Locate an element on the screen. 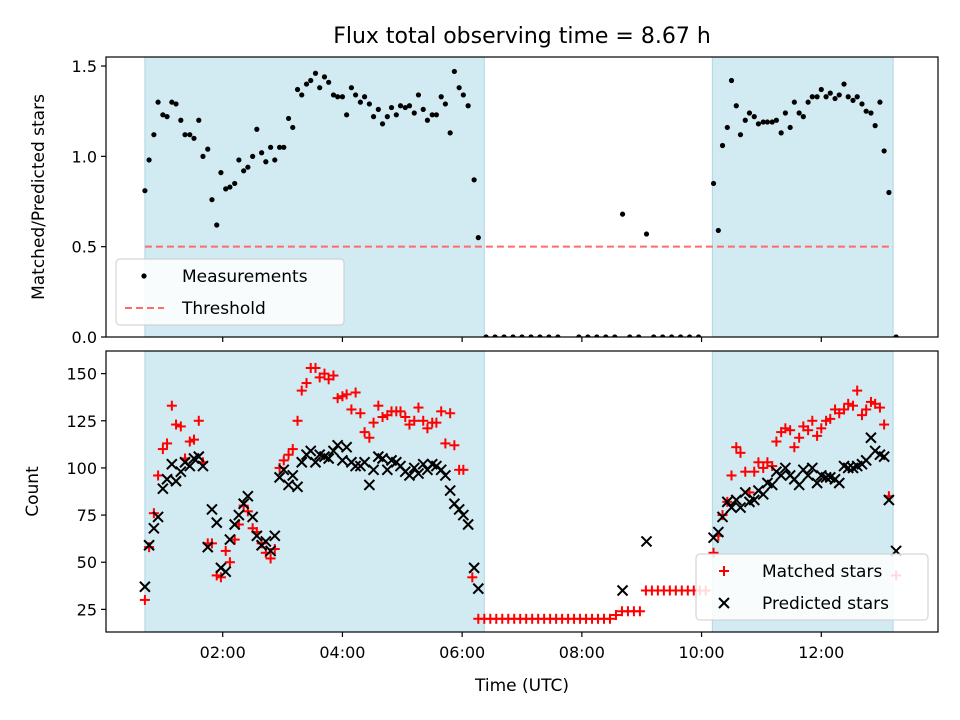 This screenshot has width=960, height=720. y-tick-label: 1.5 is located at coordinates (84, 66).